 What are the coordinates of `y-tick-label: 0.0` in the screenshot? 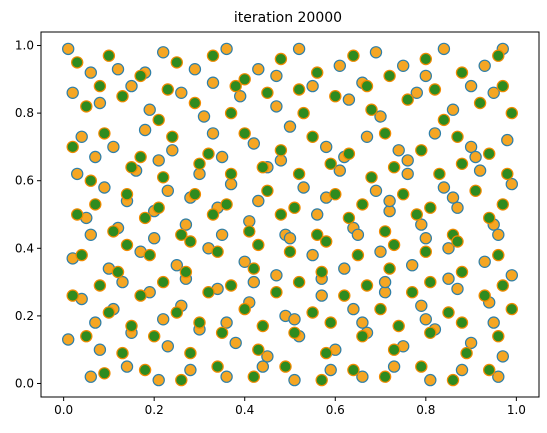 It's located at (24, 383).